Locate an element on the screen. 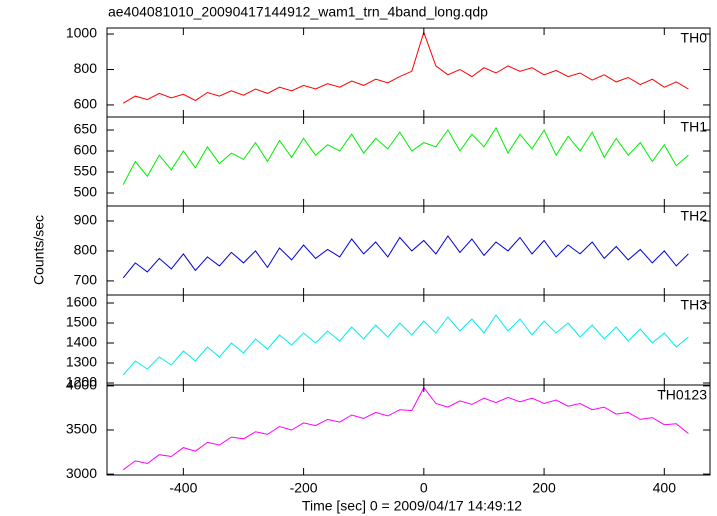  y-tick-label: 1200 is located at coordinates (81, 382).